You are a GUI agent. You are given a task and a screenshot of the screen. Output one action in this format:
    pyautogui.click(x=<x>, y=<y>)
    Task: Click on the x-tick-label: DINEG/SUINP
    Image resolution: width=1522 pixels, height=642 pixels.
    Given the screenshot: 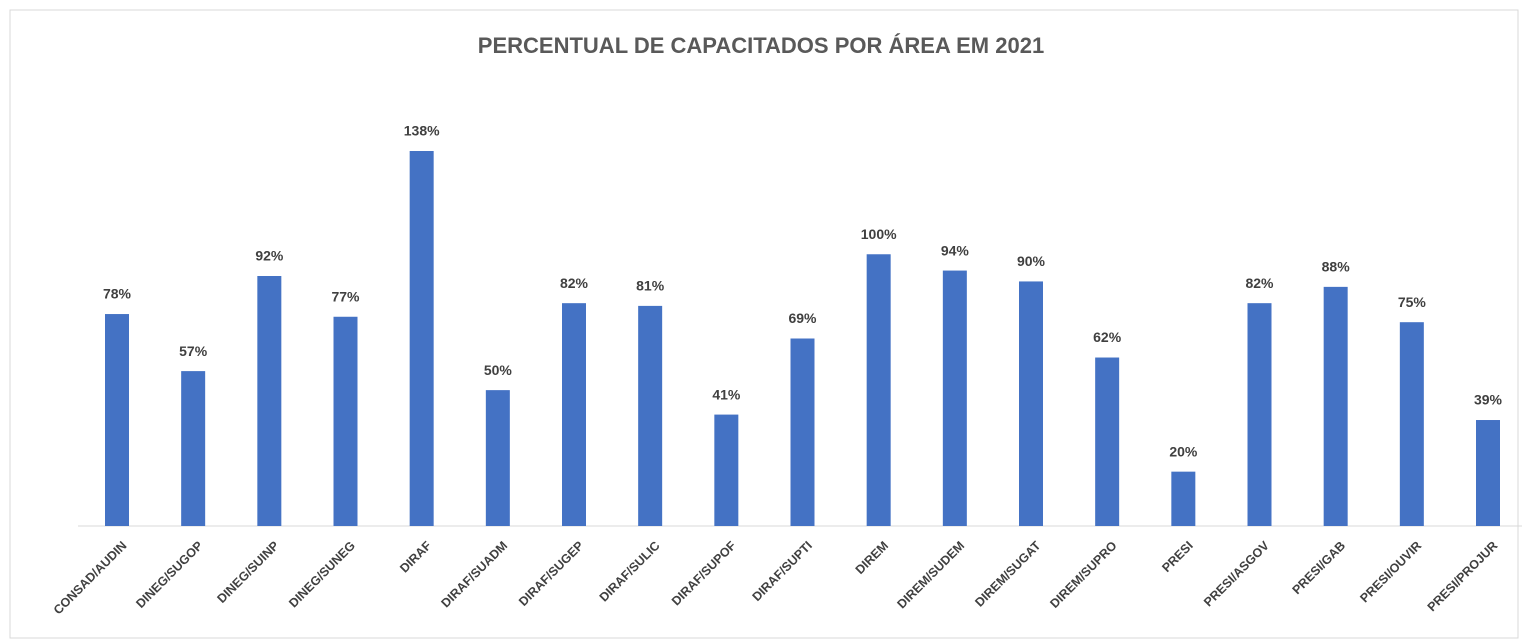 What is the action you would take?
    pyautogui.click(x=247, y=572)
    